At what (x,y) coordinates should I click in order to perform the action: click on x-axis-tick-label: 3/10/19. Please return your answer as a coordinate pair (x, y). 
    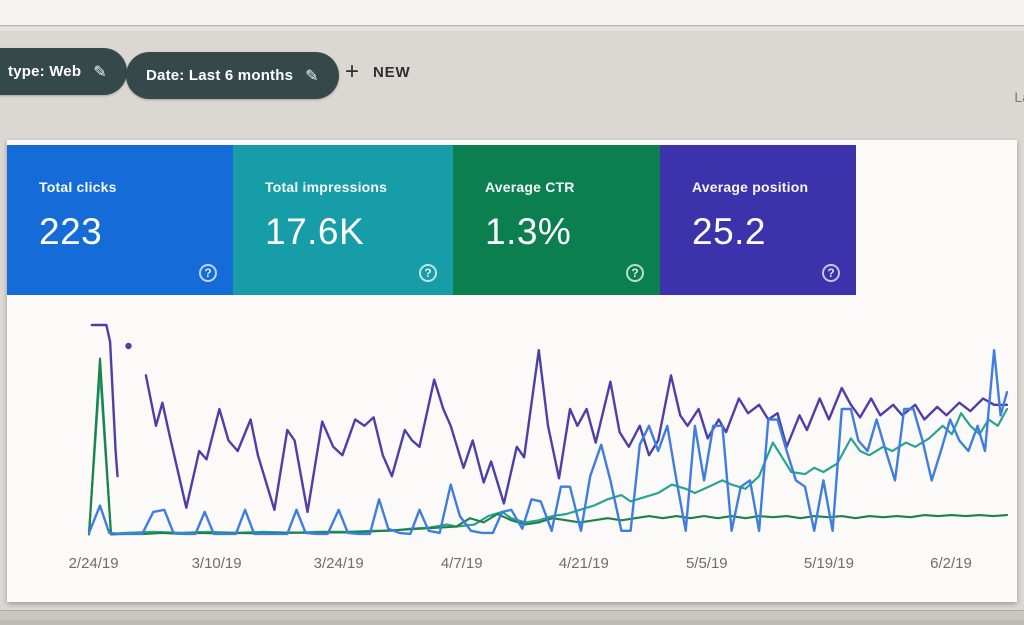
    Looking at the image, I should click on (217, 563).